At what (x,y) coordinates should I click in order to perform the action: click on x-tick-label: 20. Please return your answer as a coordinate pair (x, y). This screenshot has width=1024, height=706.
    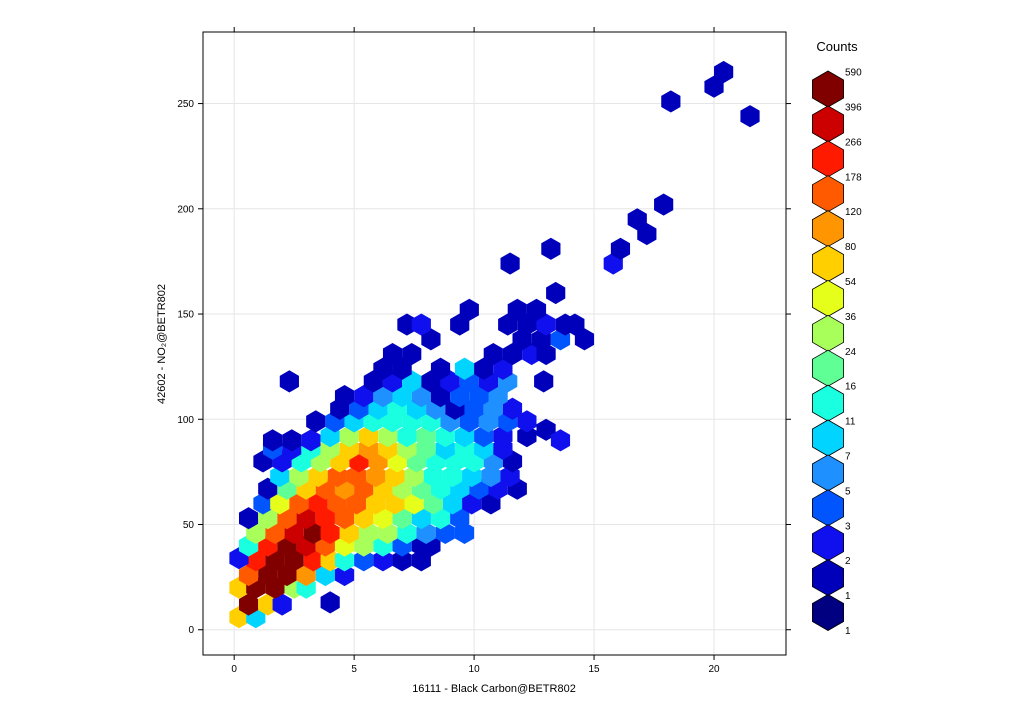
    Looking at the image, I should click on (714, 669).